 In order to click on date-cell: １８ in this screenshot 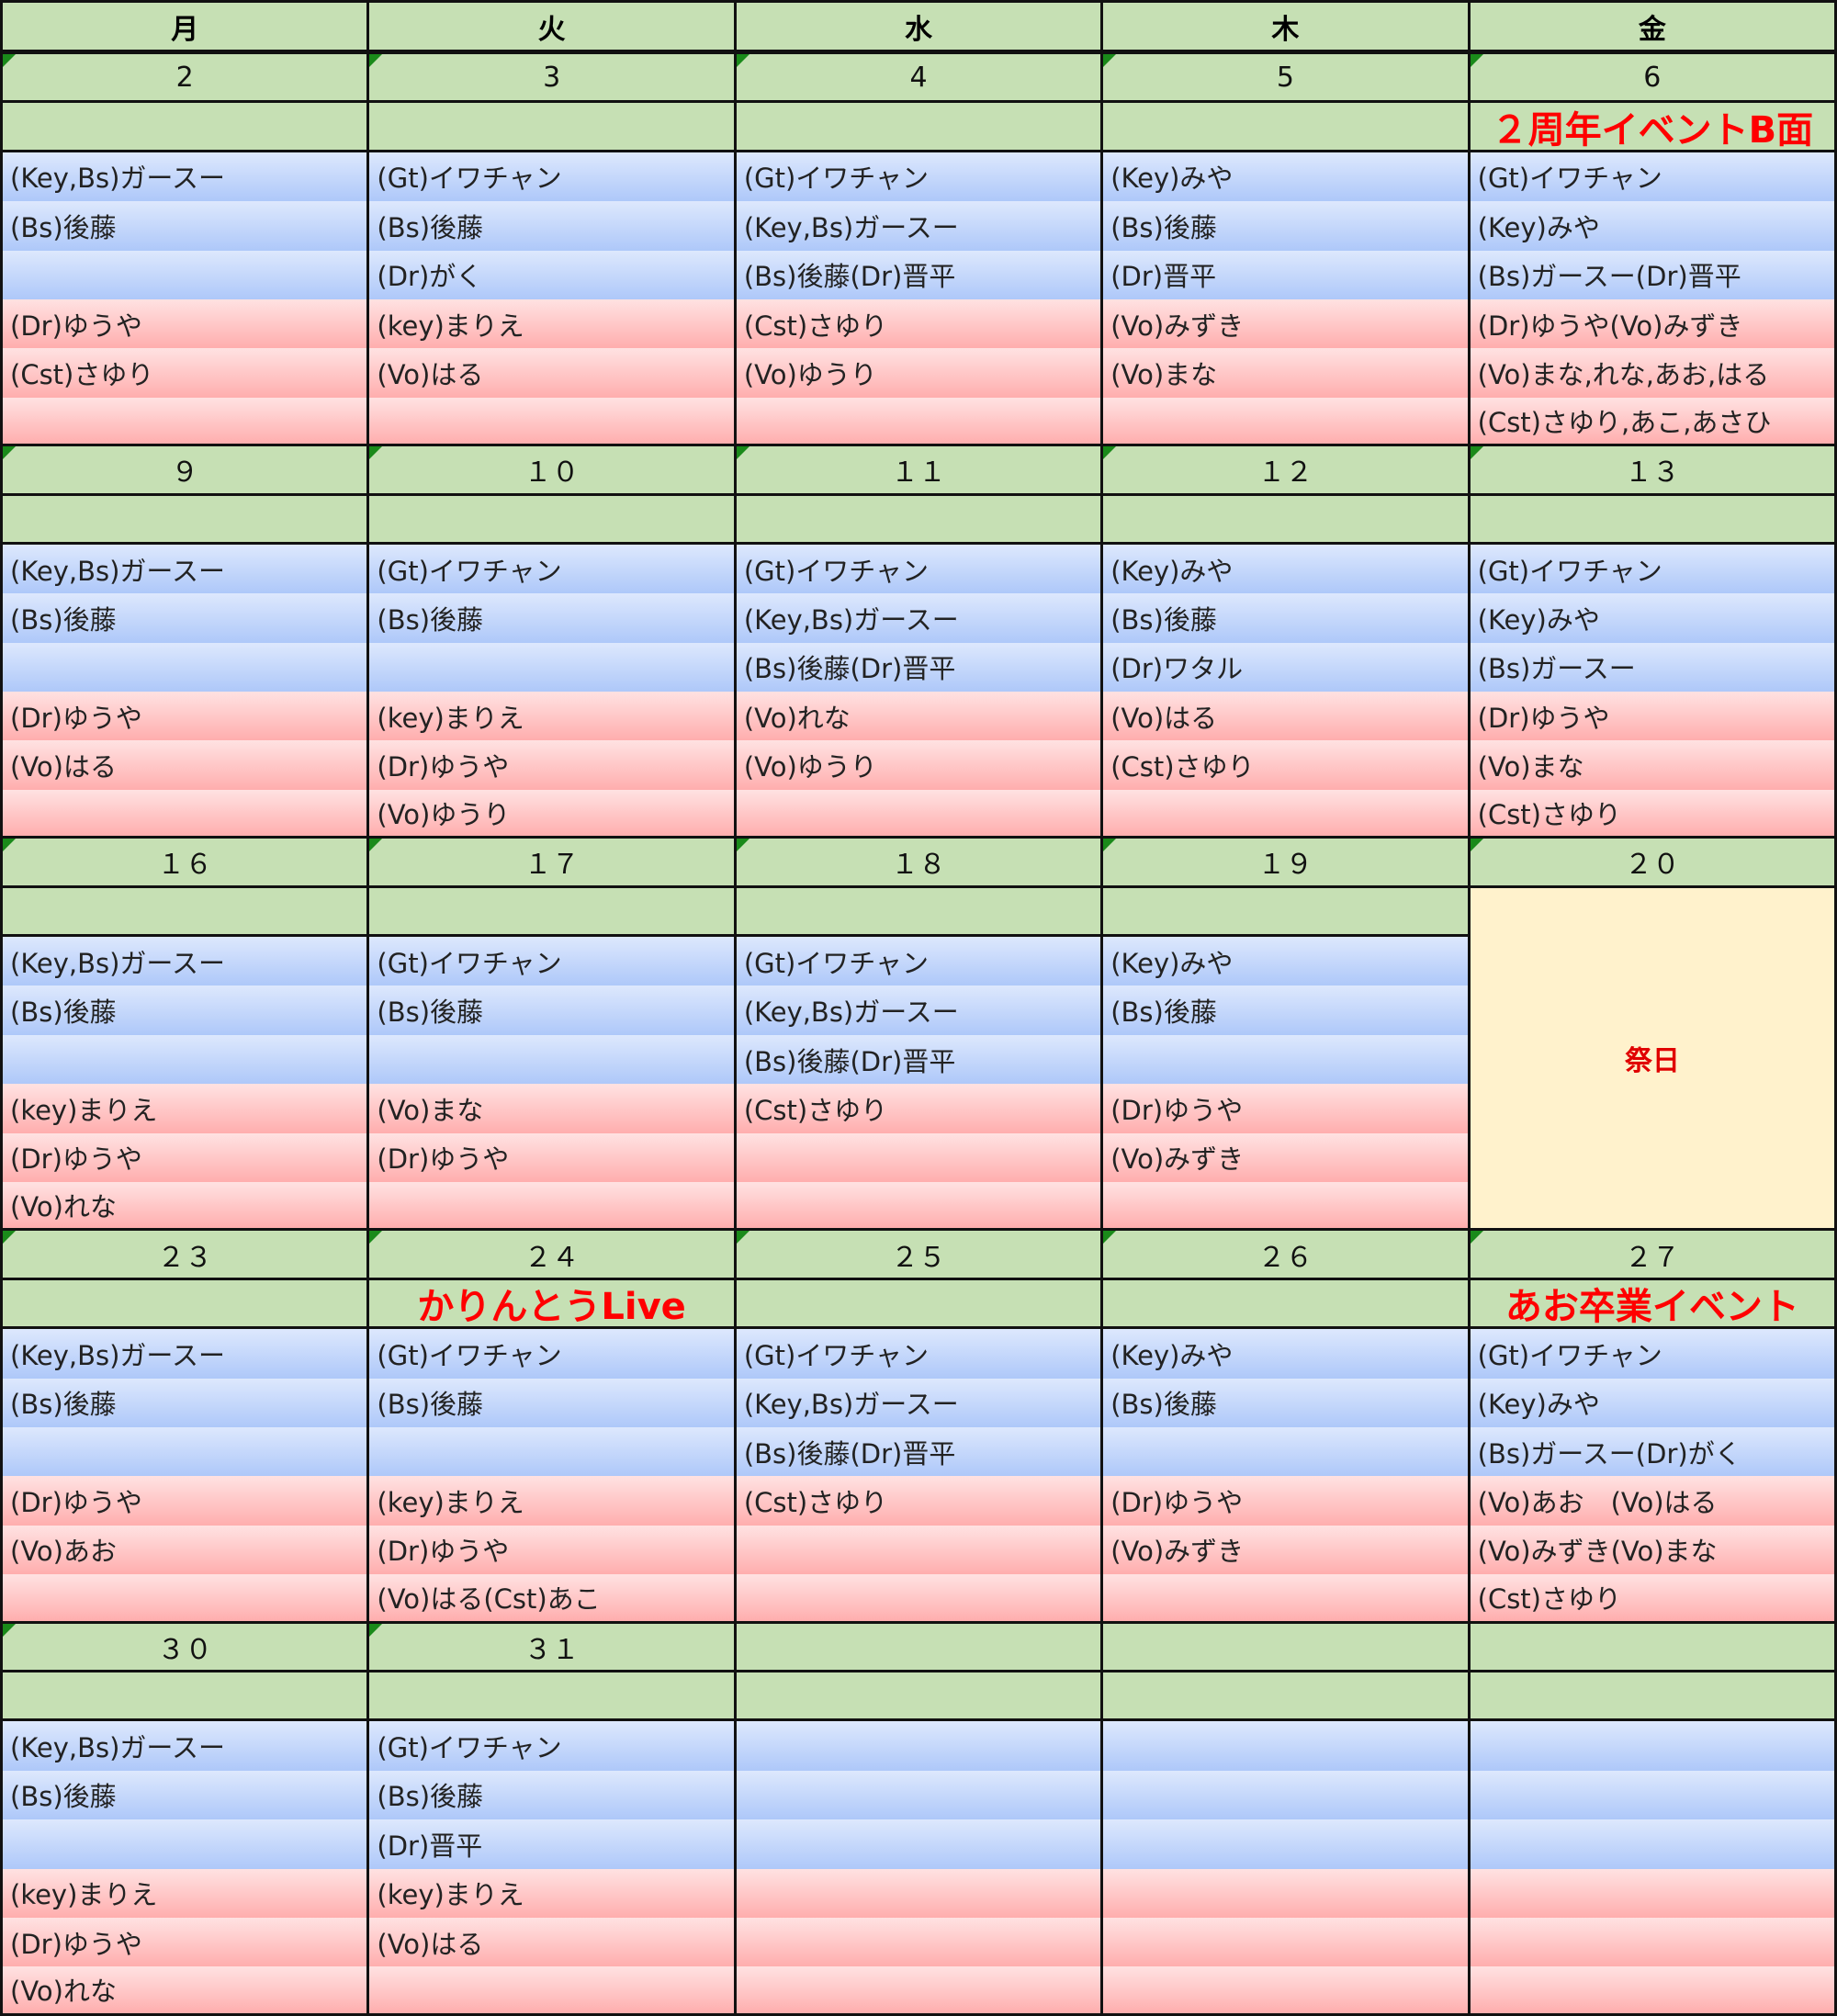, I will do `click(918, 864)`.